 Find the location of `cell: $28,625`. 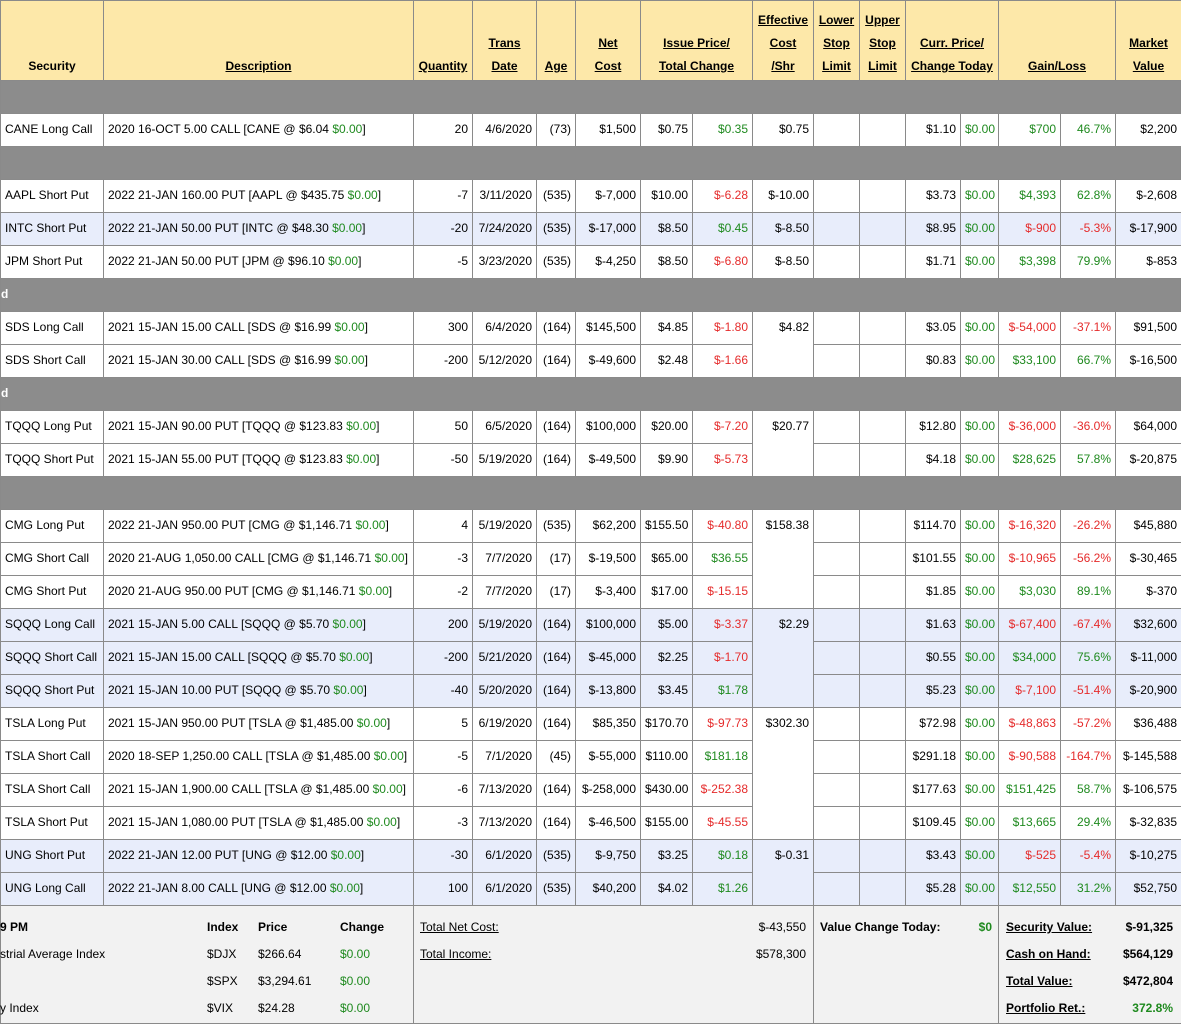

cell: $28,625 is located at coordinates (1029, 460).